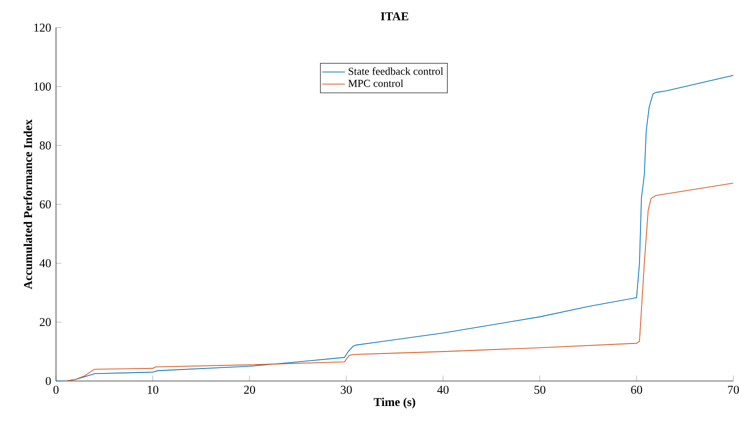 Image resolution: width=739 pixels, height=422 pixels. Describe the element at coordinates (733, 390) in the screenshot. I see `x-tick-label: 70` at that location.